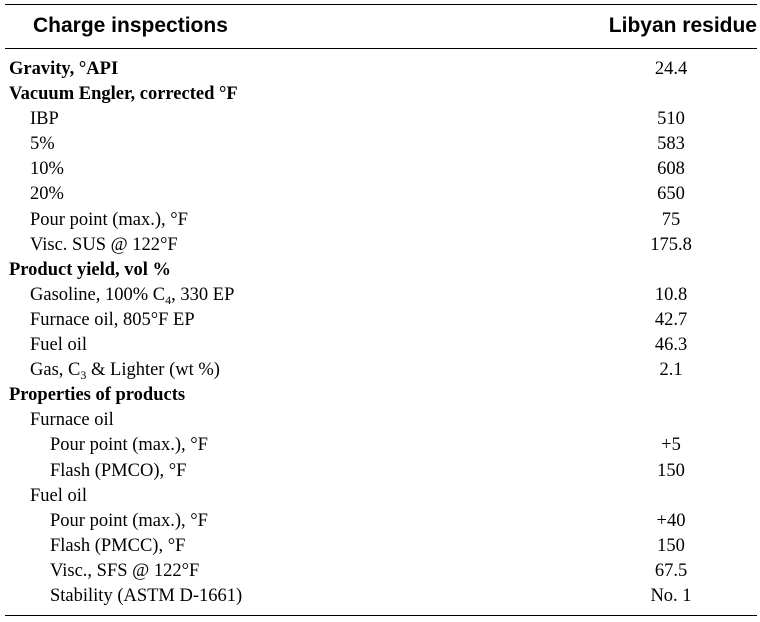  Describe the element at coordinates (671, 370) in the screenshot. I see `row-value: 2.1` at that location.